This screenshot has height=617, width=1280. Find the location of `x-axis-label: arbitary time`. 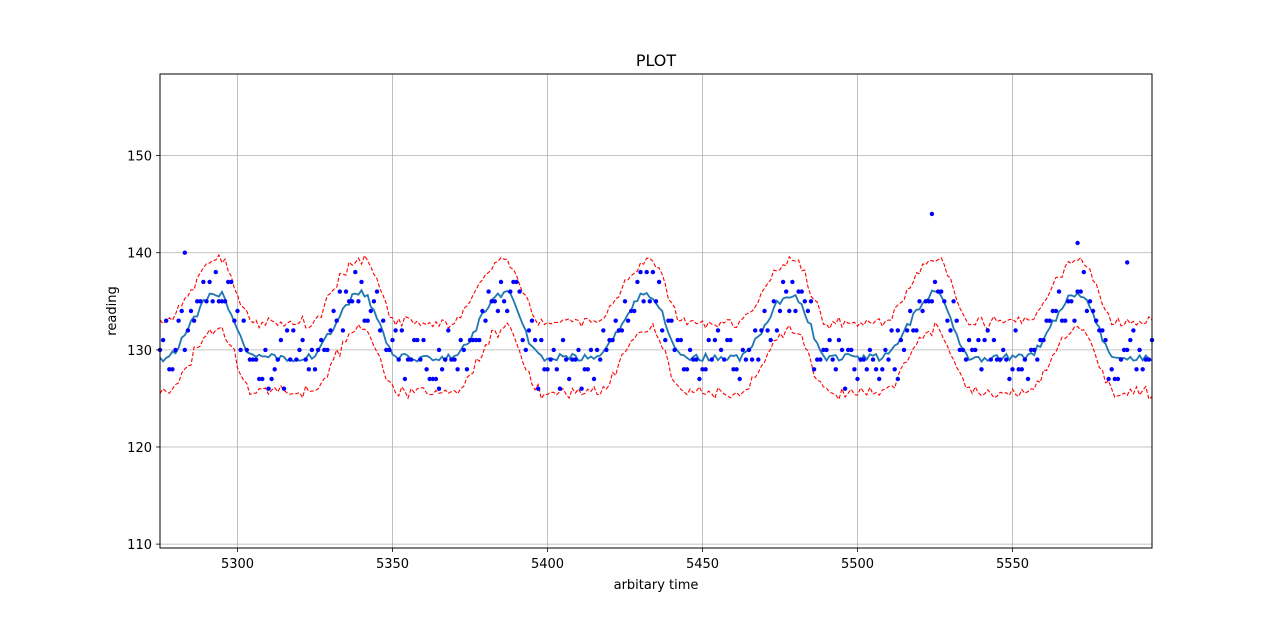

x-axis-label: arbitary time is located at coordinates (656, 585).